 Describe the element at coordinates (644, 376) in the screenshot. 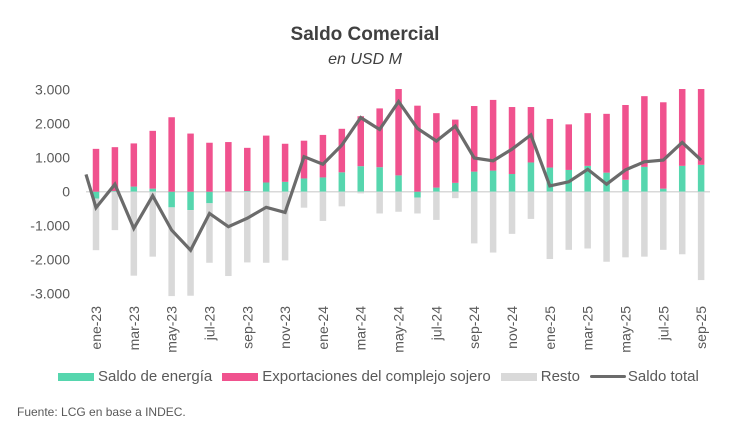

I see `legend-item-saldo-total: Saldo total` at that location.